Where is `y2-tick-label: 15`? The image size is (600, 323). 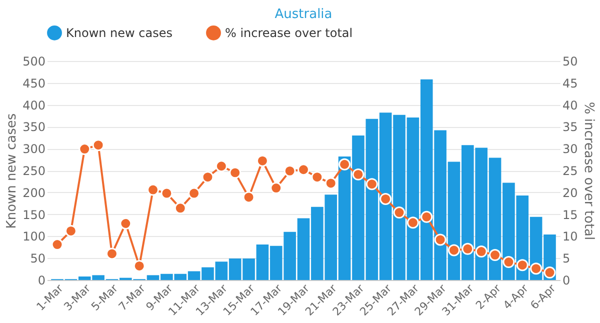
y2-tick-label: 15 is located at coordinates (570, 215).